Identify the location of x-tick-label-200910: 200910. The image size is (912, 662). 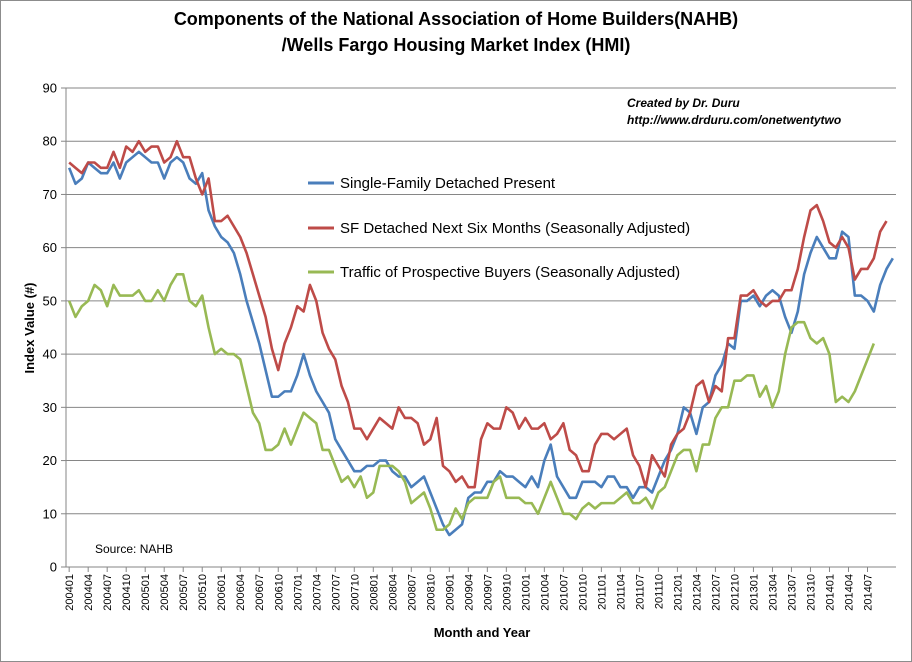
(507, 592).